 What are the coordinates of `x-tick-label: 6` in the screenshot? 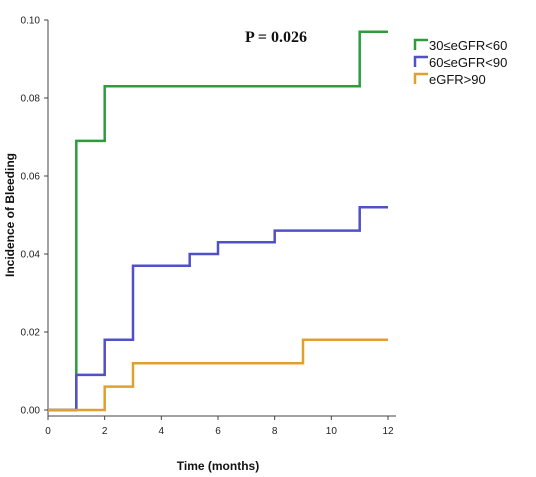 It's located at (218, 431).